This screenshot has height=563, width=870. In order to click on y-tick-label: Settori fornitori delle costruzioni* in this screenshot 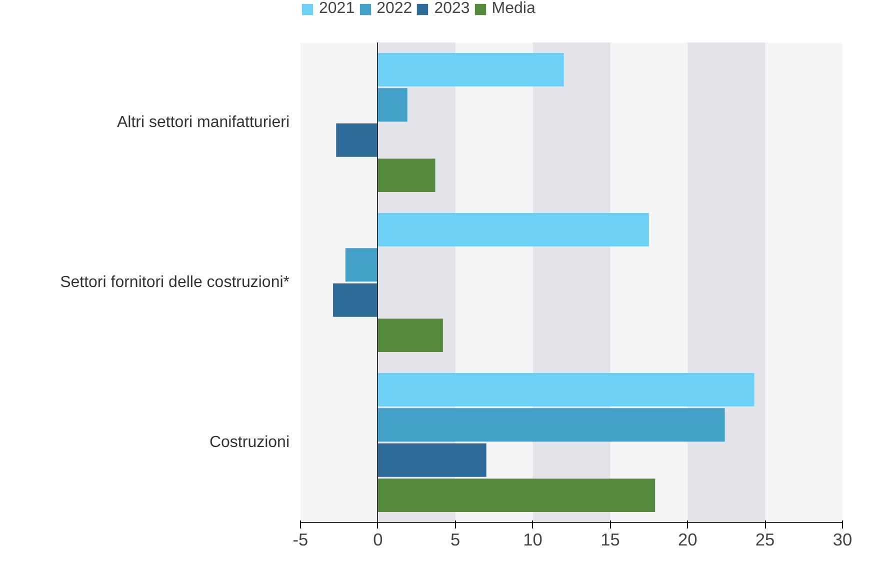, I will do `click(175, 282)`.